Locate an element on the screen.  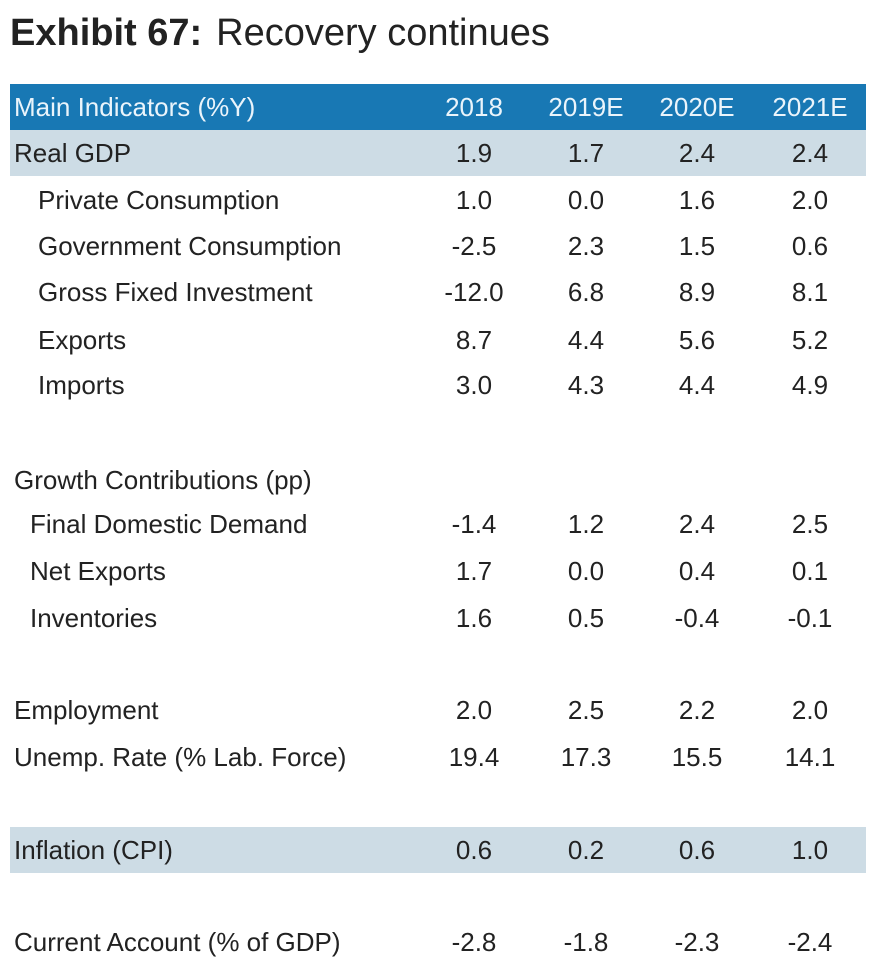
row-label: Current Account (% of GDP) is located at coordinates (177, 941).